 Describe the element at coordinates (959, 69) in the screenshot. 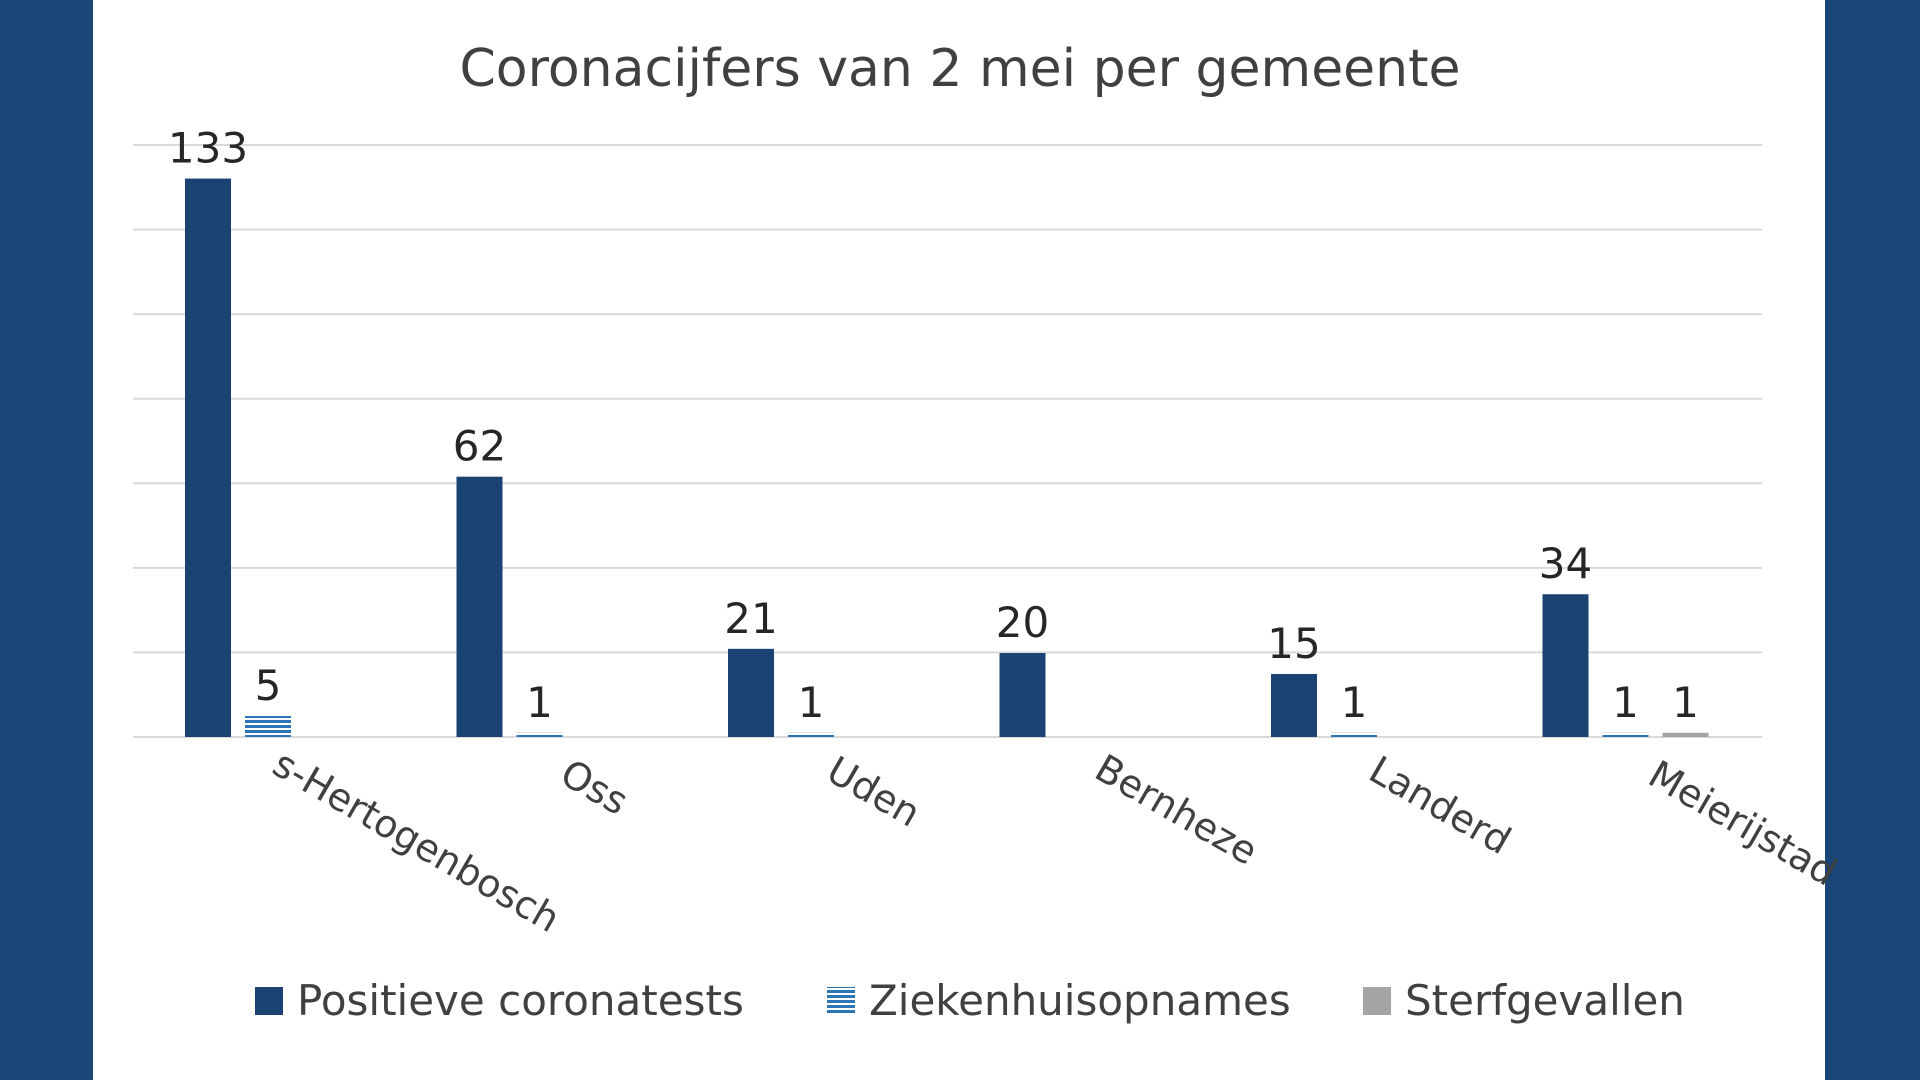

I see `chart-title: Coronacijfers van 2 mei per gemeente` at that location.